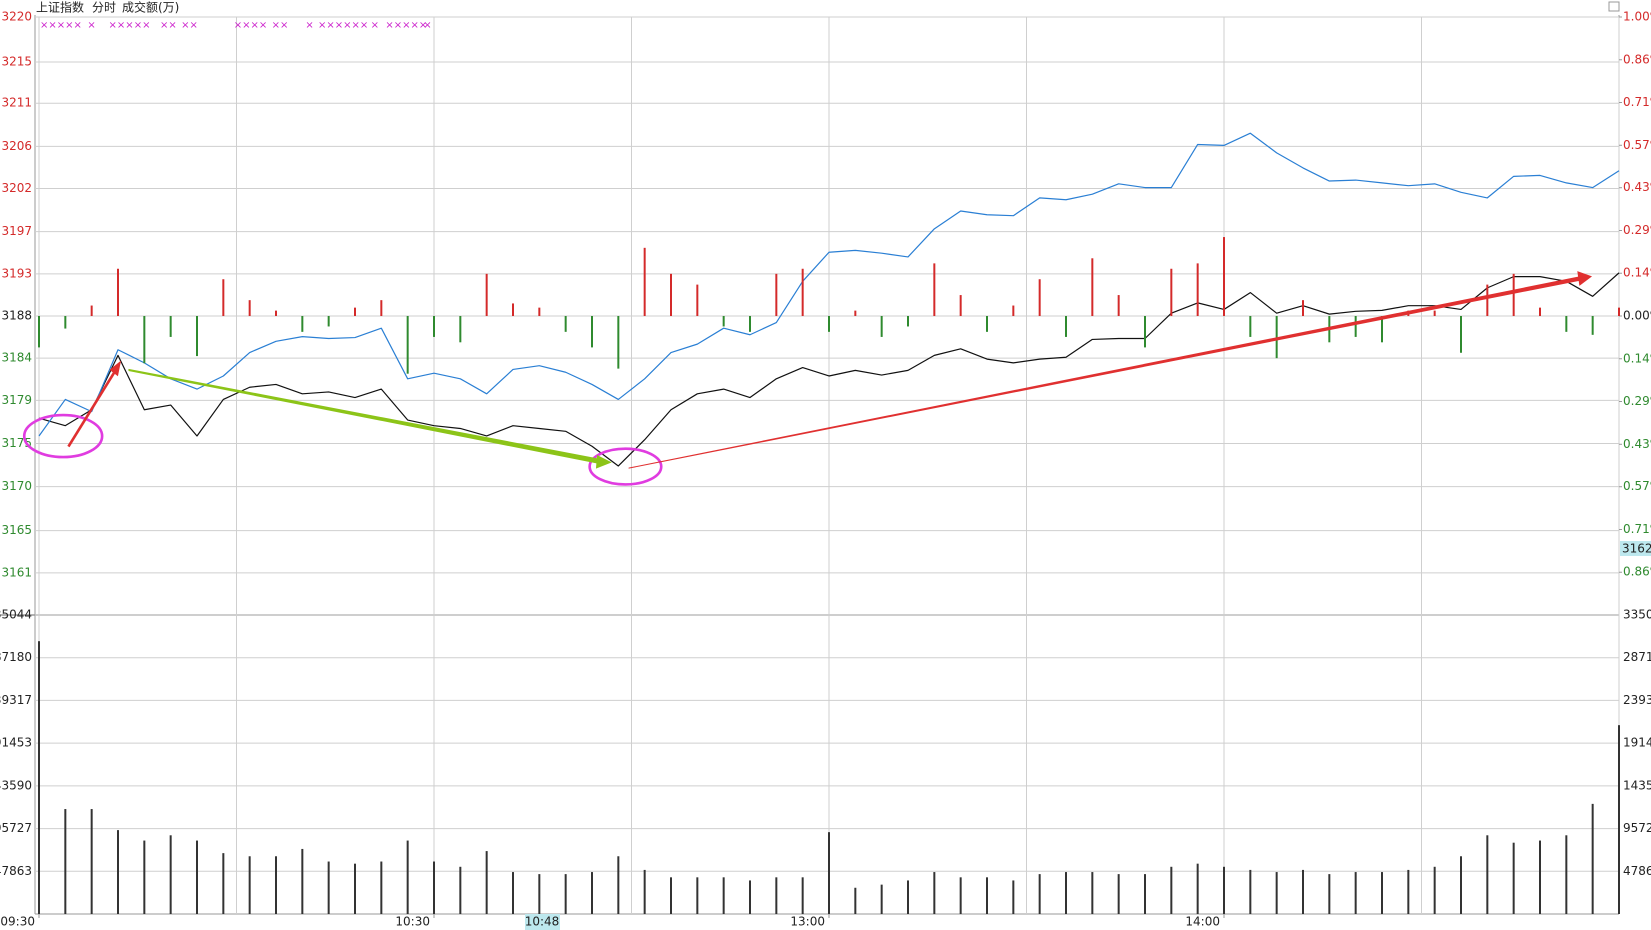 This screenshot has width=1651, height=930. I want to click on y2-tick-label: 0.14%, so click(1637, 273).